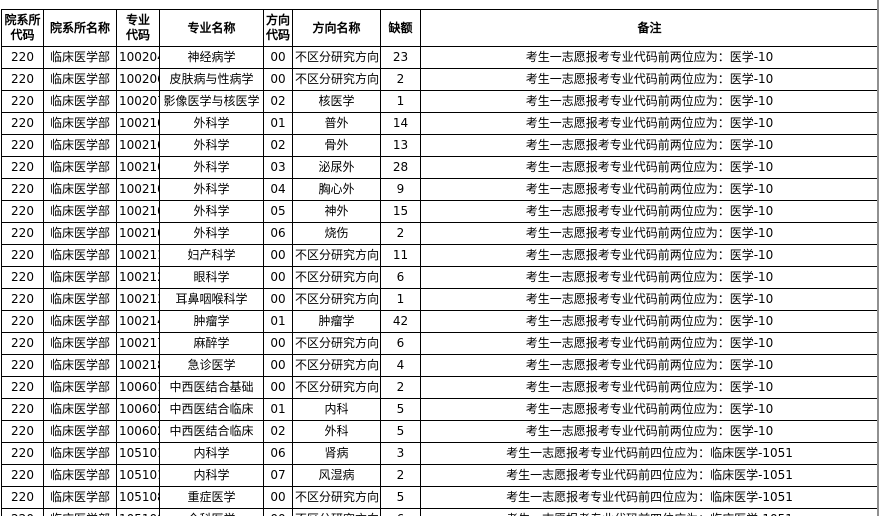  I want to click on cell-direction-code: 06, so click(278, 453).